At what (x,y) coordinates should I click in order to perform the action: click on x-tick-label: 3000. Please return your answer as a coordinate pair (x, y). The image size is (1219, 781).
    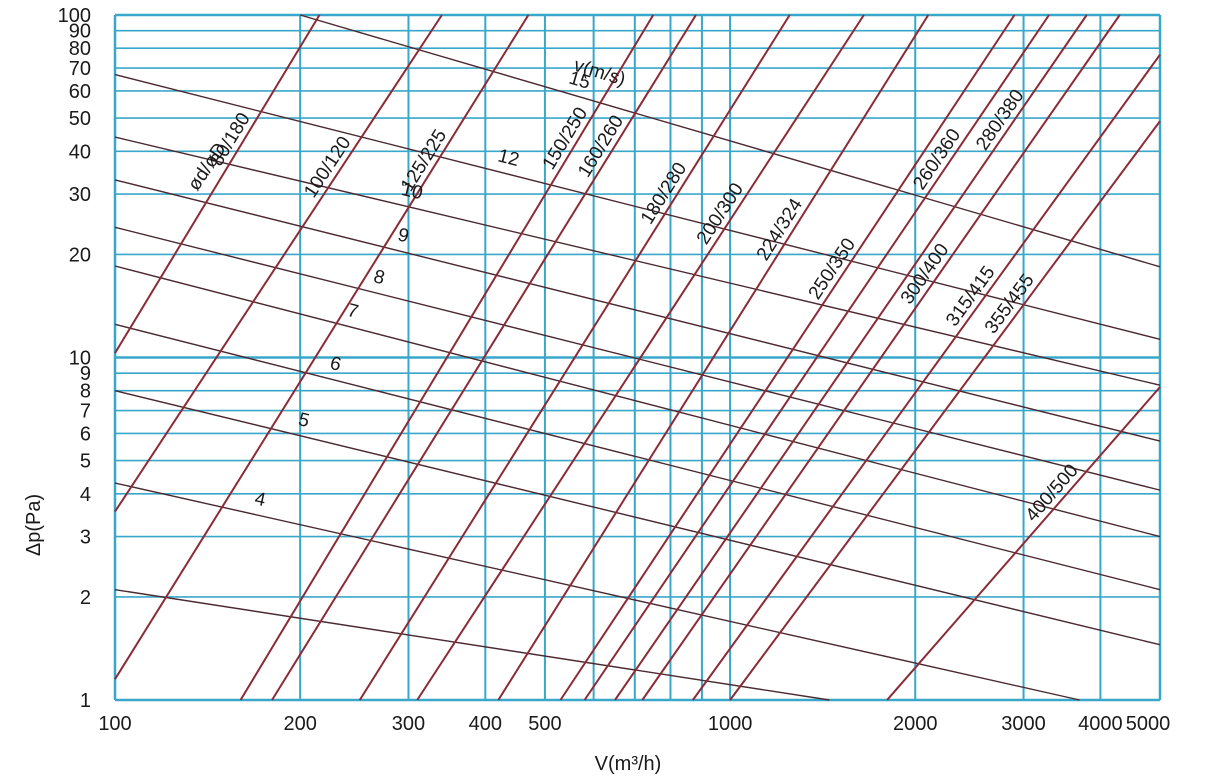
    Looking at the image, I should click on (1023, 724).